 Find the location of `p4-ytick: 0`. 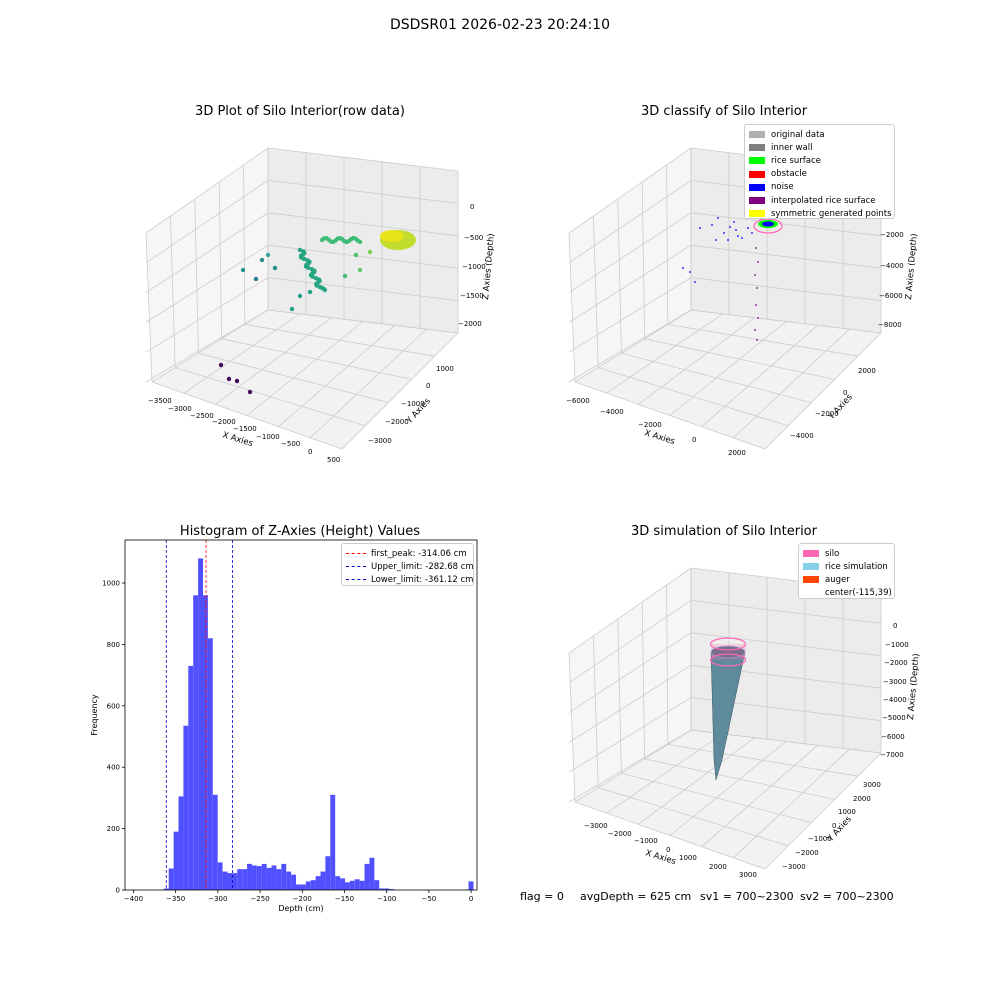

p4-ytick: 0 is located at coordinates (834, 826).